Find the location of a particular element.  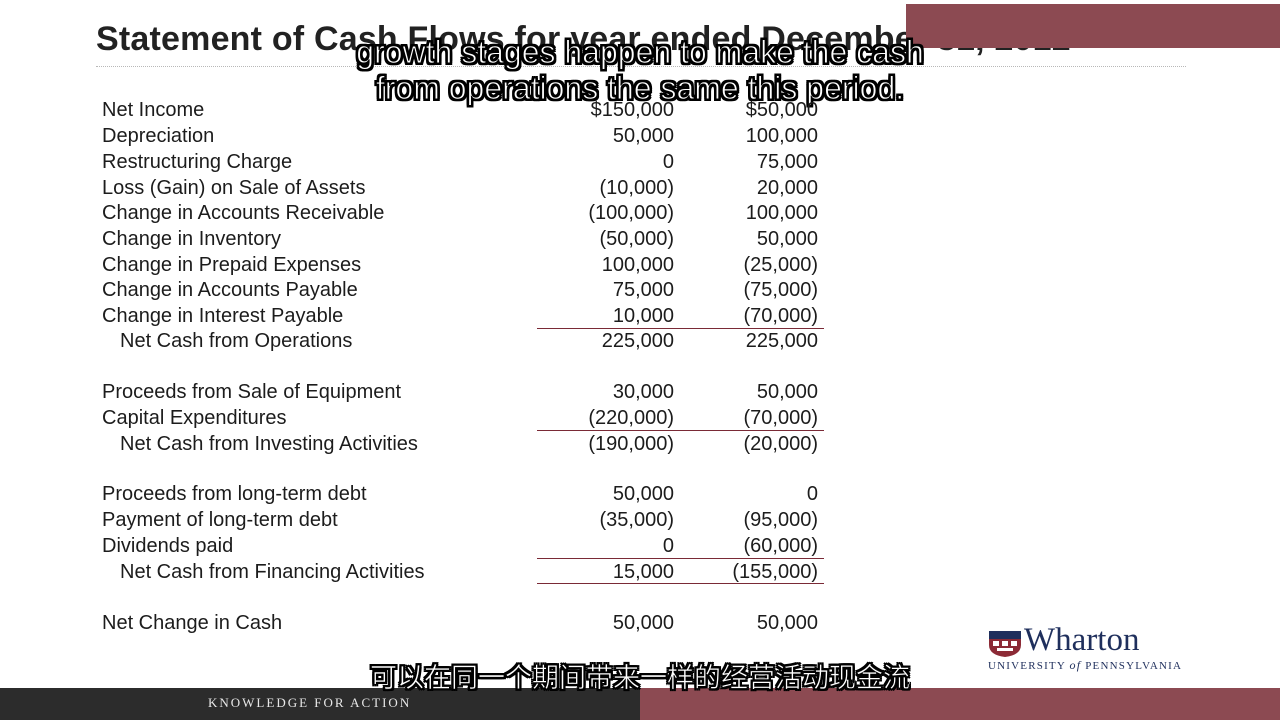

value-col-1: 100,000 is located at coordinates (637, 265).